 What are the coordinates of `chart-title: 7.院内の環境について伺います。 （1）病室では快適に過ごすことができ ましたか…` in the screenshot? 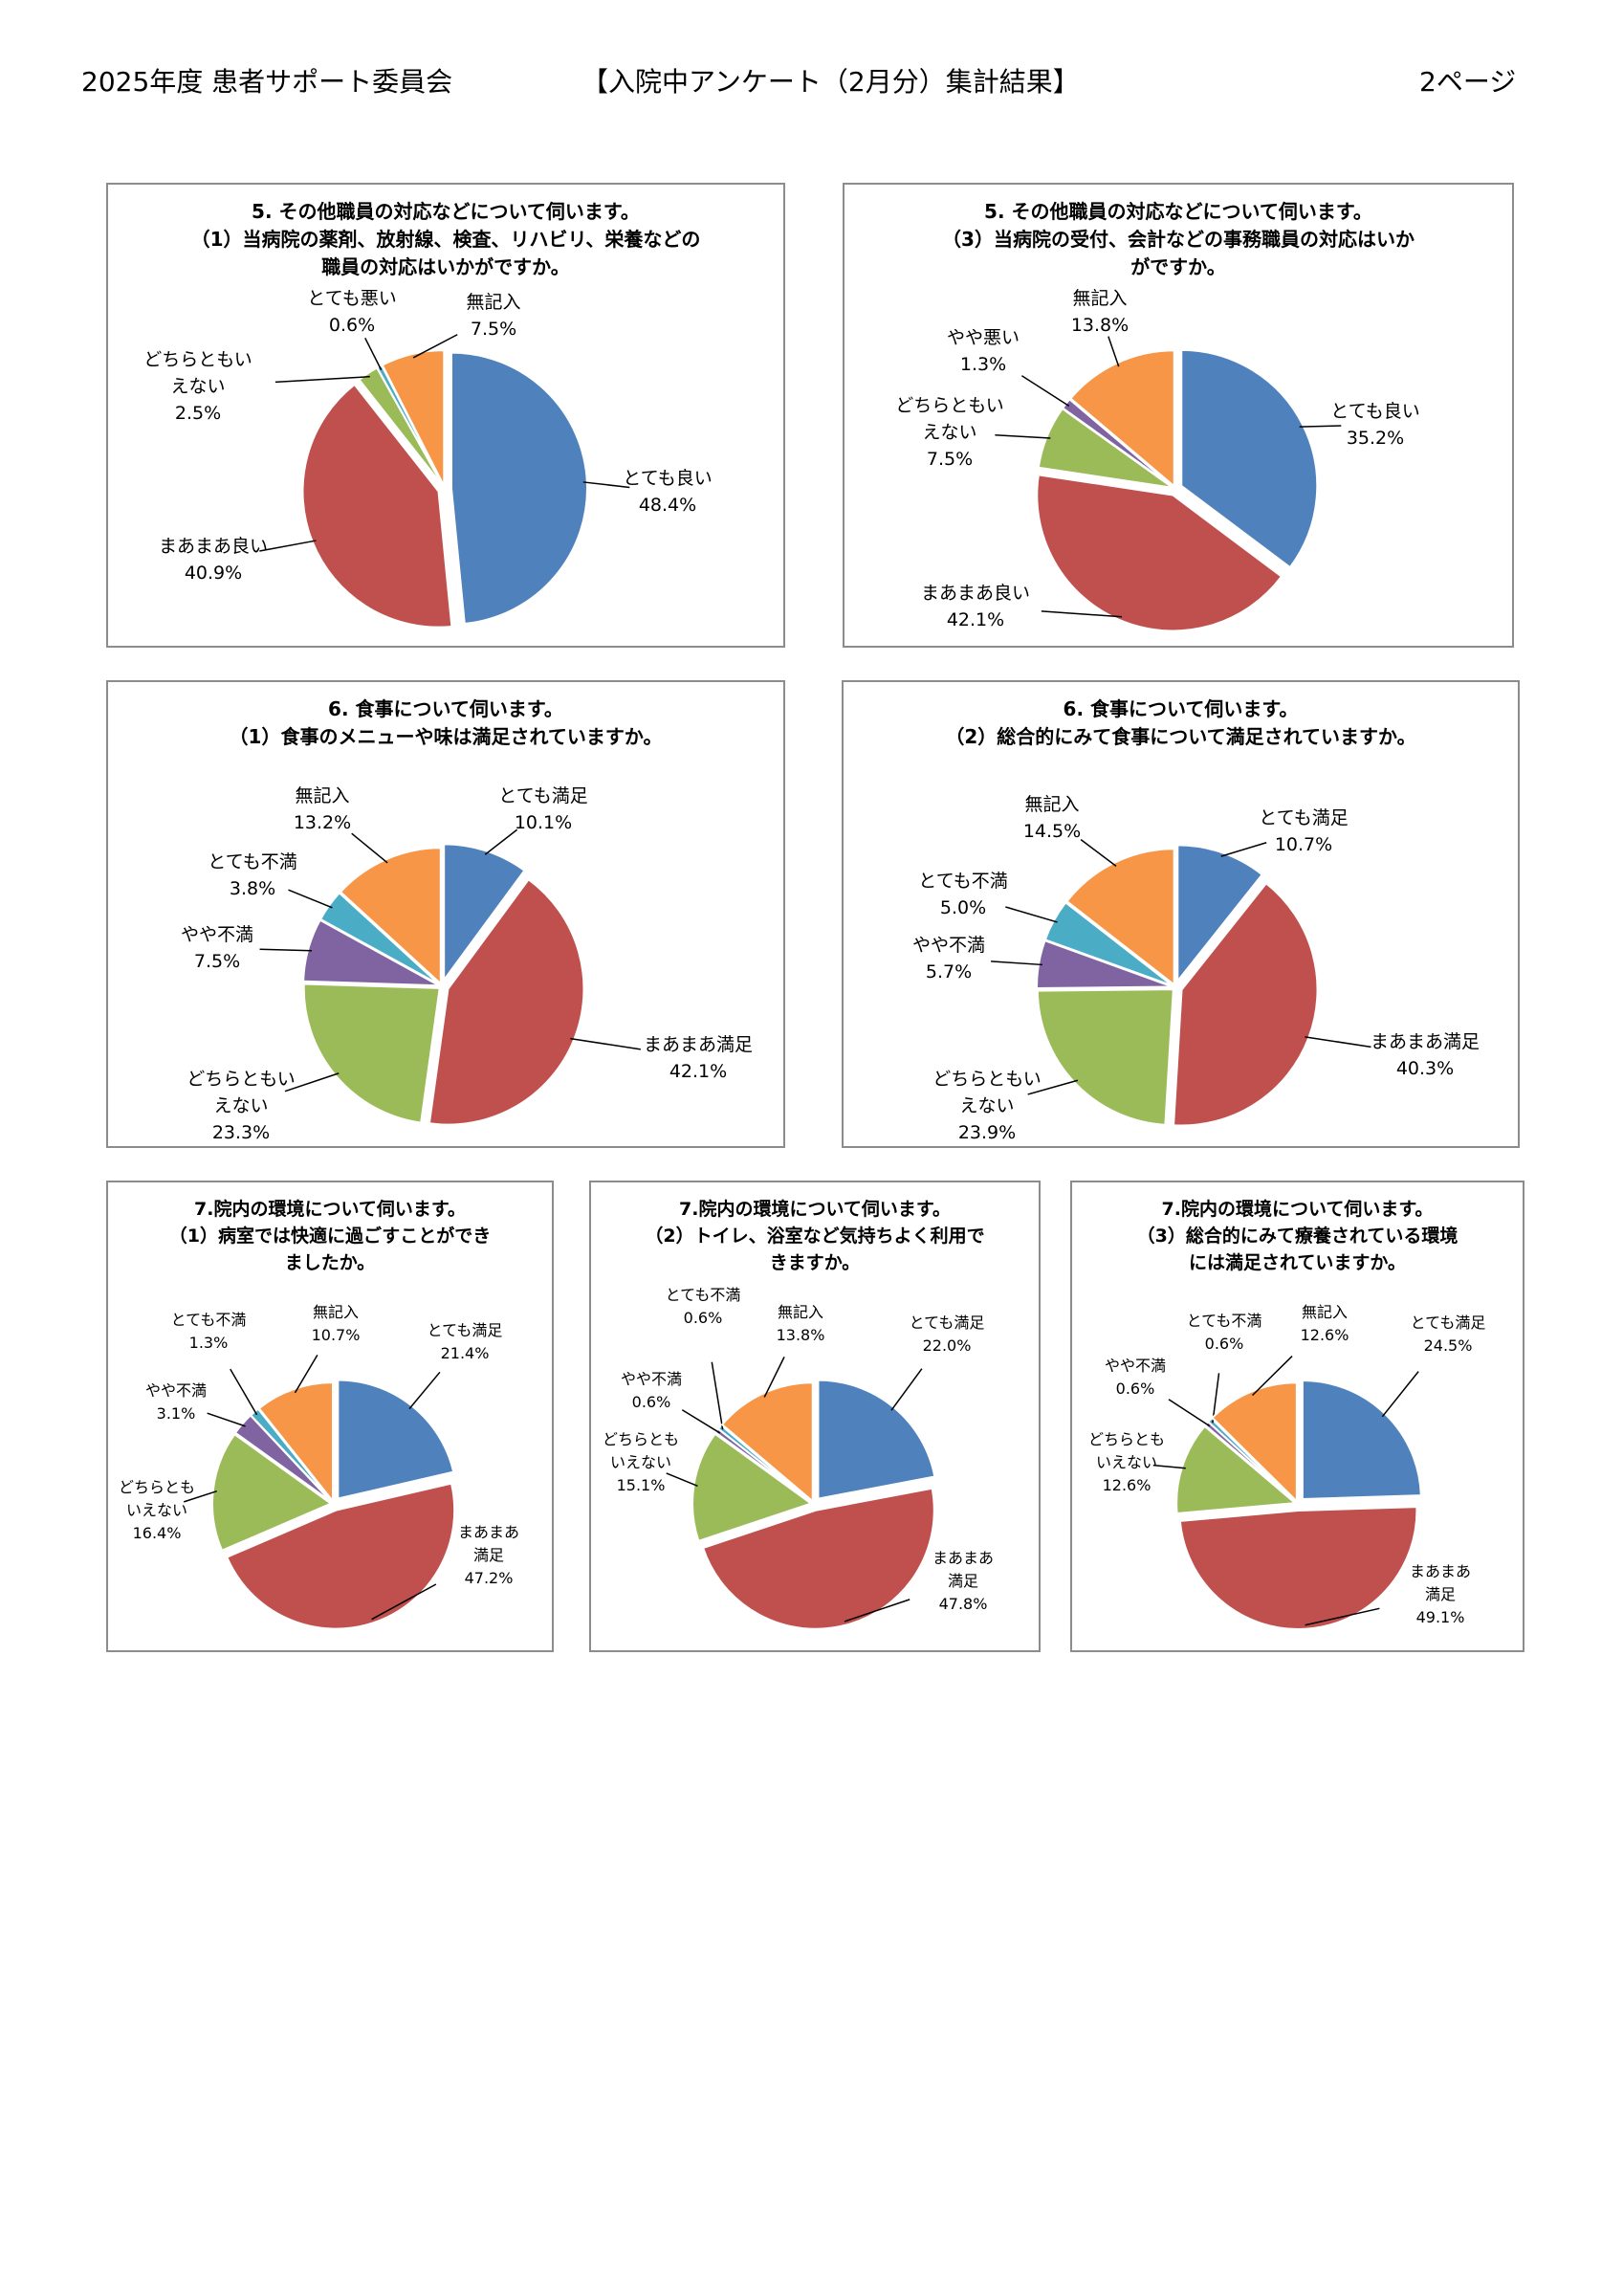 It's located at (330, 1236).